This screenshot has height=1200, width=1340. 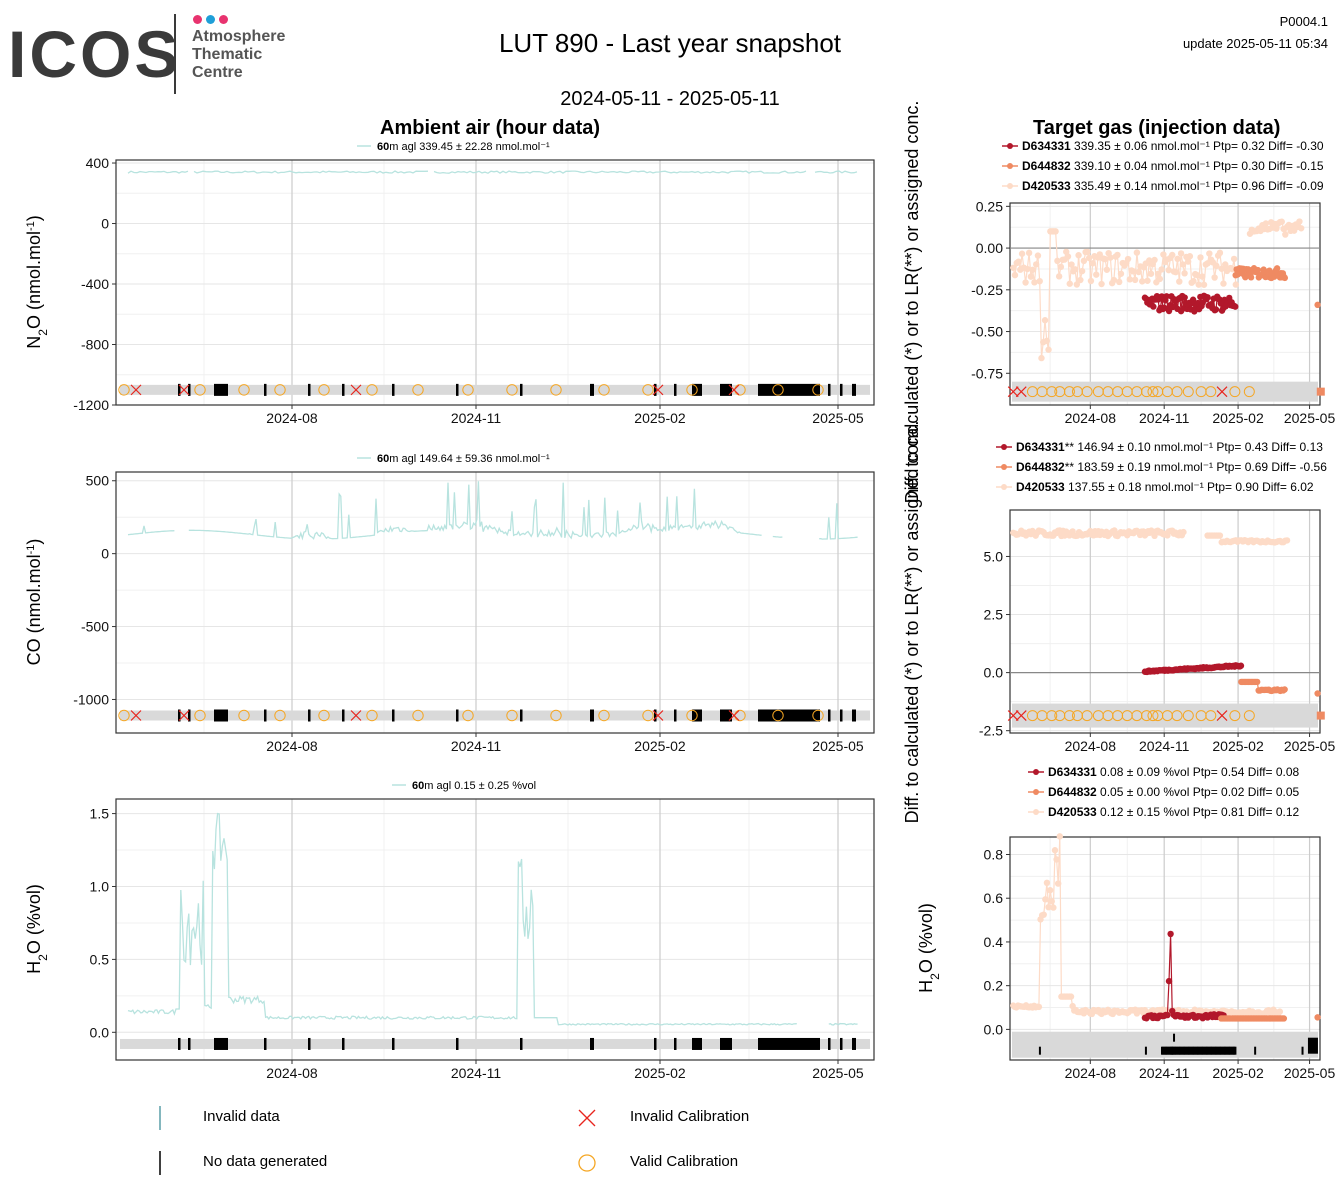 I want to click on logo-sub-line: Thematic, so click(x=227, y=54).